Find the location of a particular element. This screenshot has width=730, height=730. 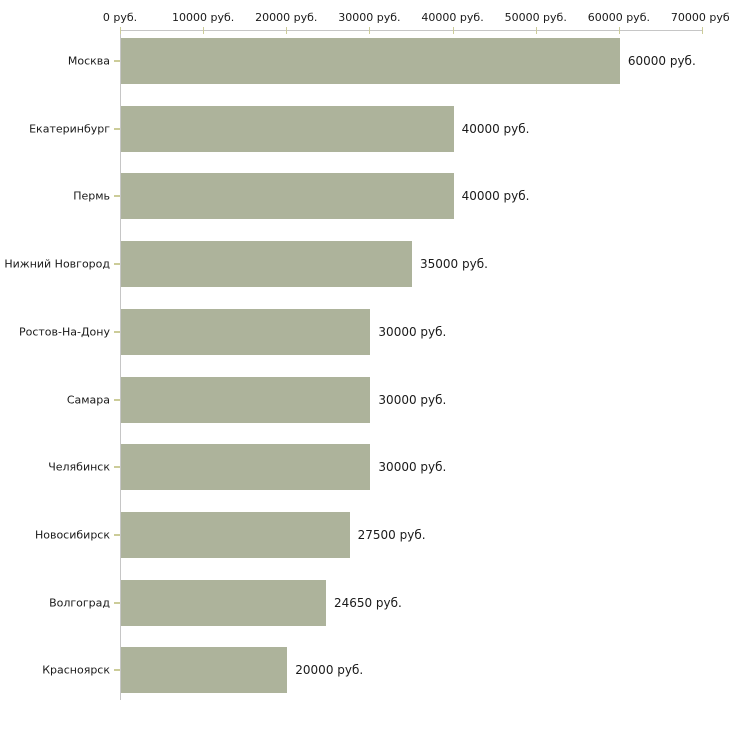

value-label: 20000 руб. is located at coordinates (329, 670).